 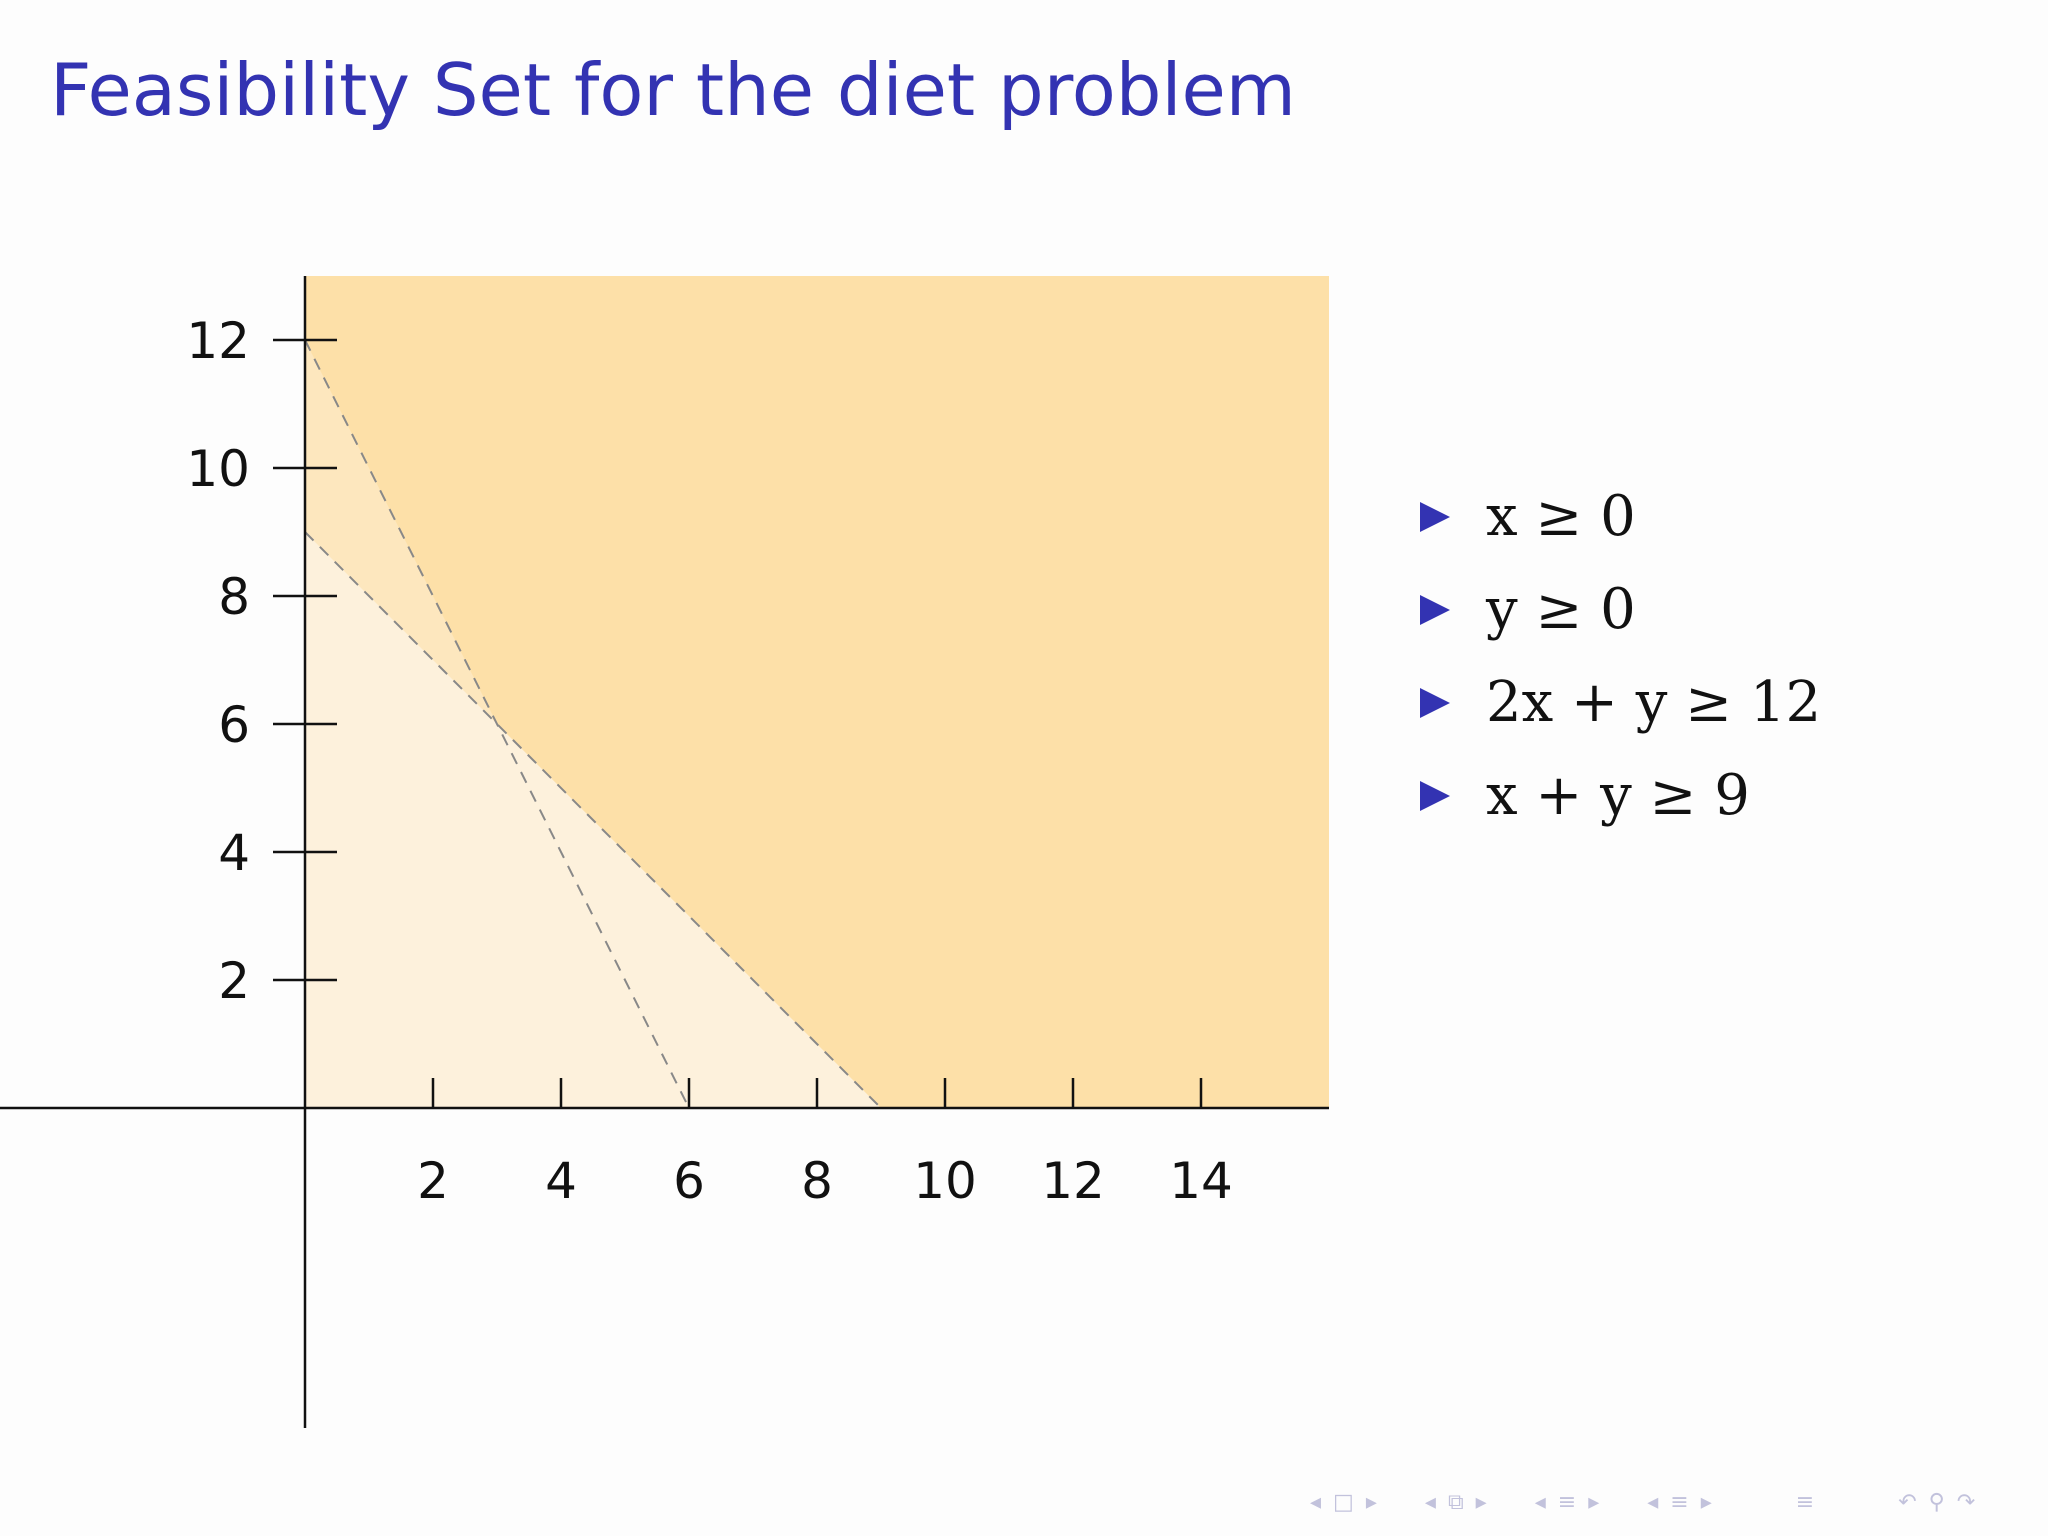 I want to click on constraint-lines, so click(x=593, y=724).